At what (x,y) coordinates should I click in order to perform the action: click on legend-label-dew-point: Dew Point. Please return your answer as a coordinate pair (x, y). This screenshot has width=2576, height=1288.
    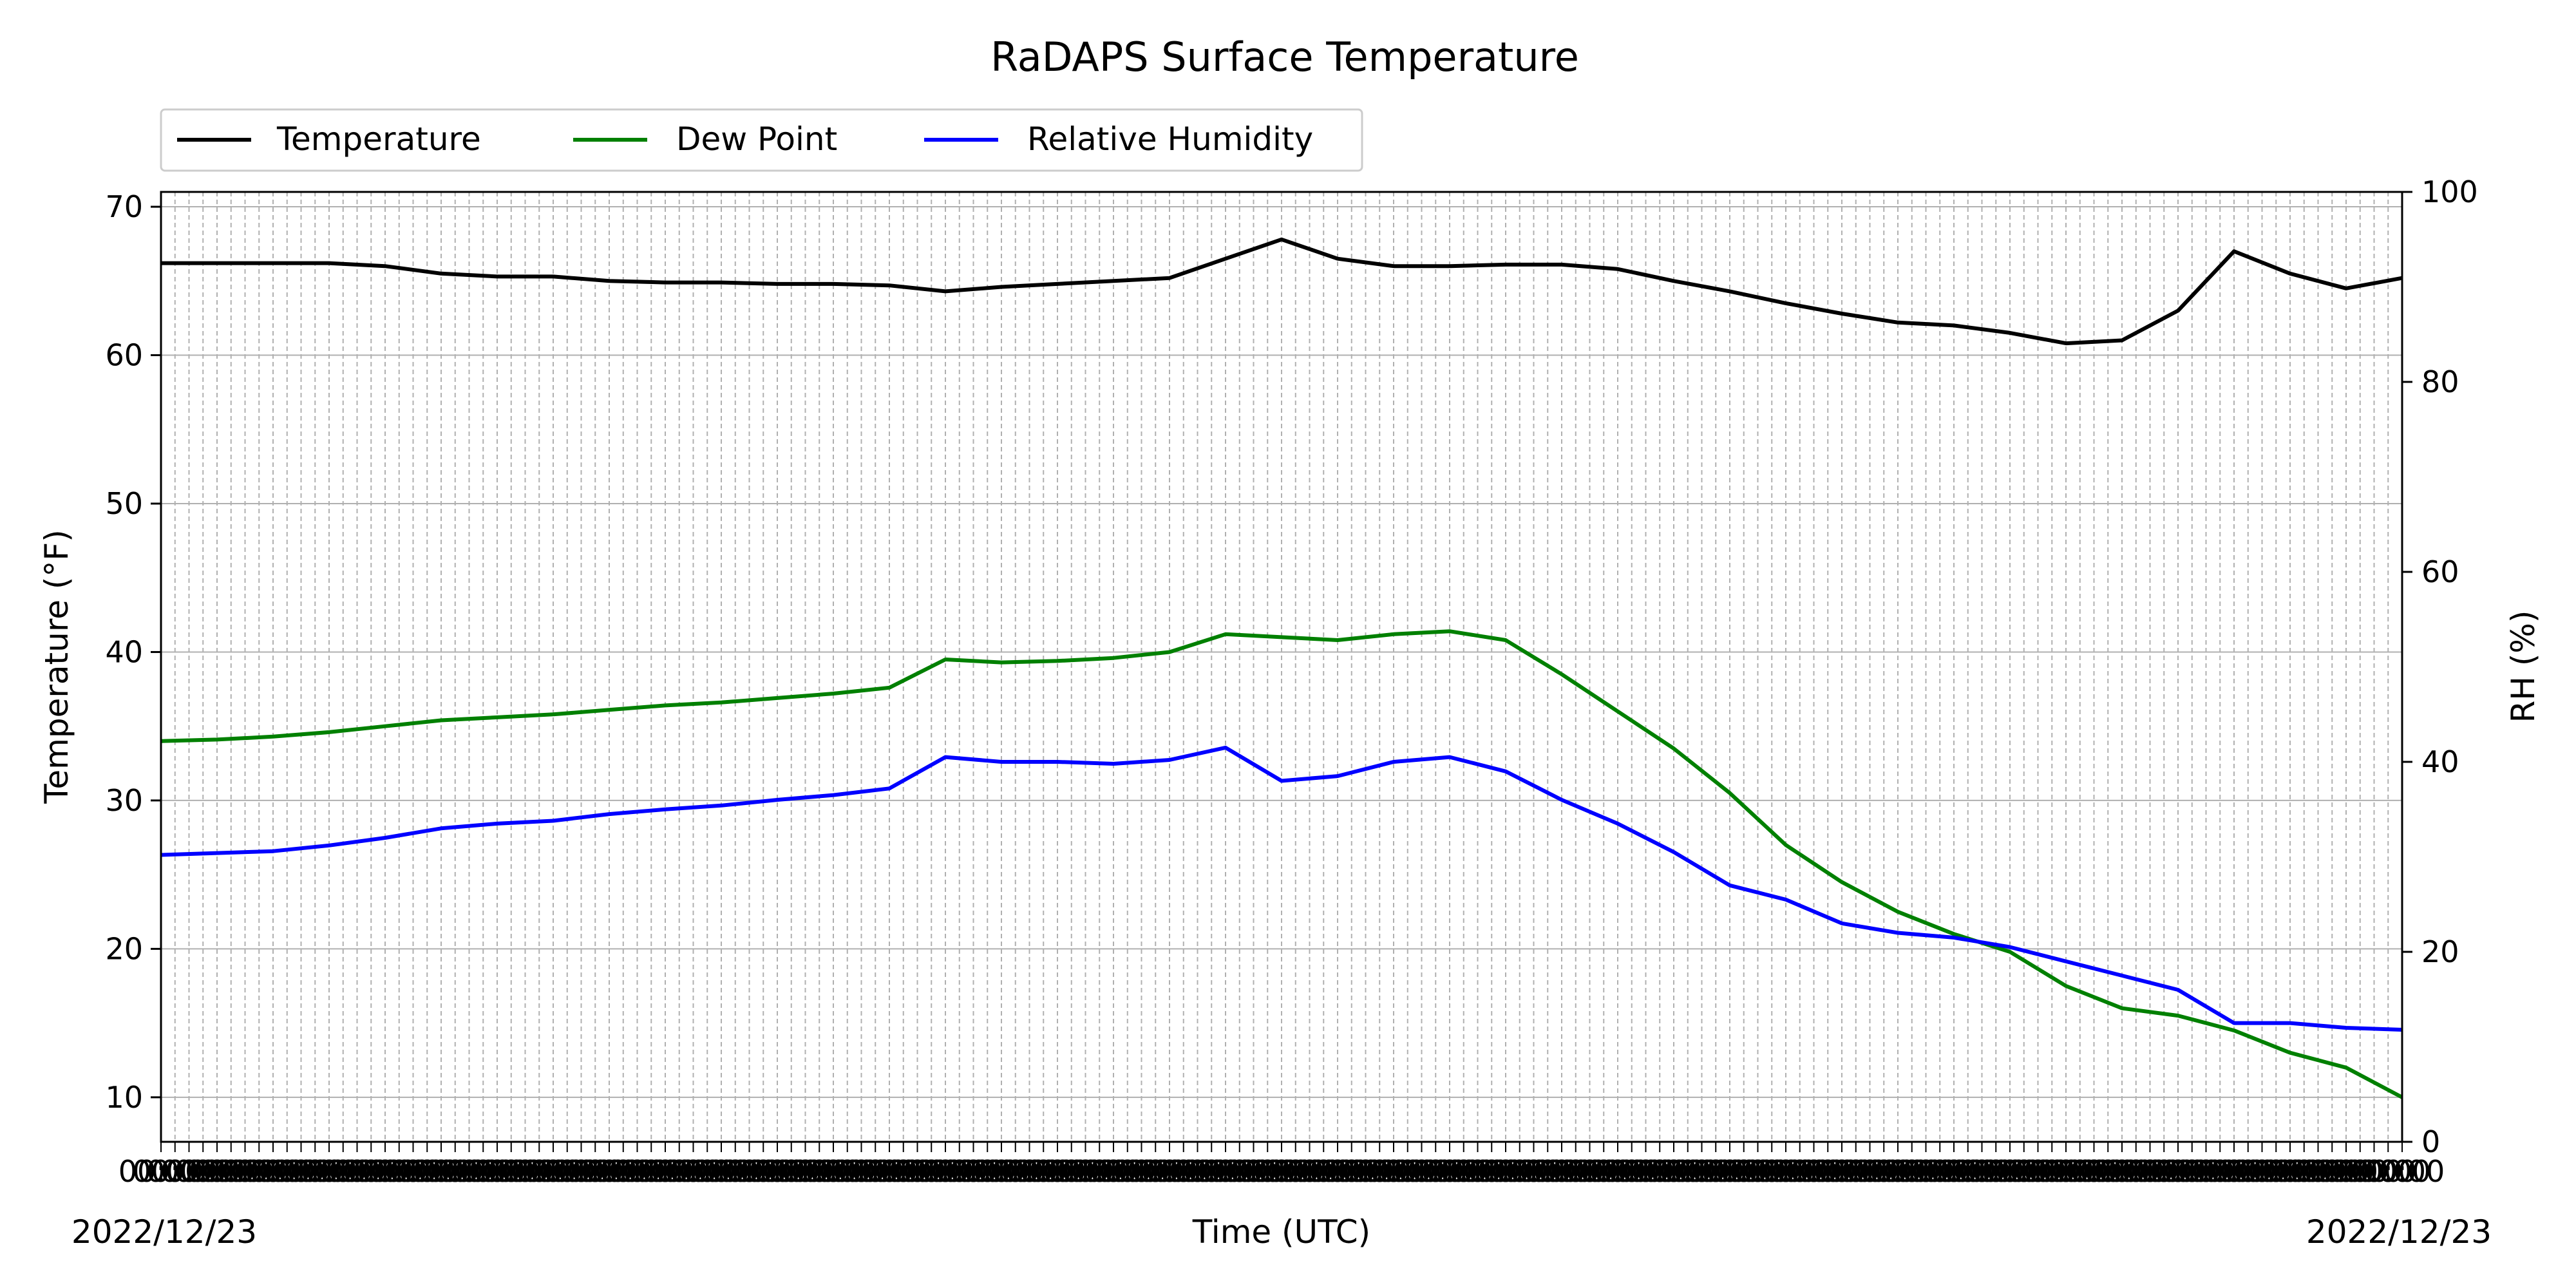
    Looking at the image, I should click on (756, 139).